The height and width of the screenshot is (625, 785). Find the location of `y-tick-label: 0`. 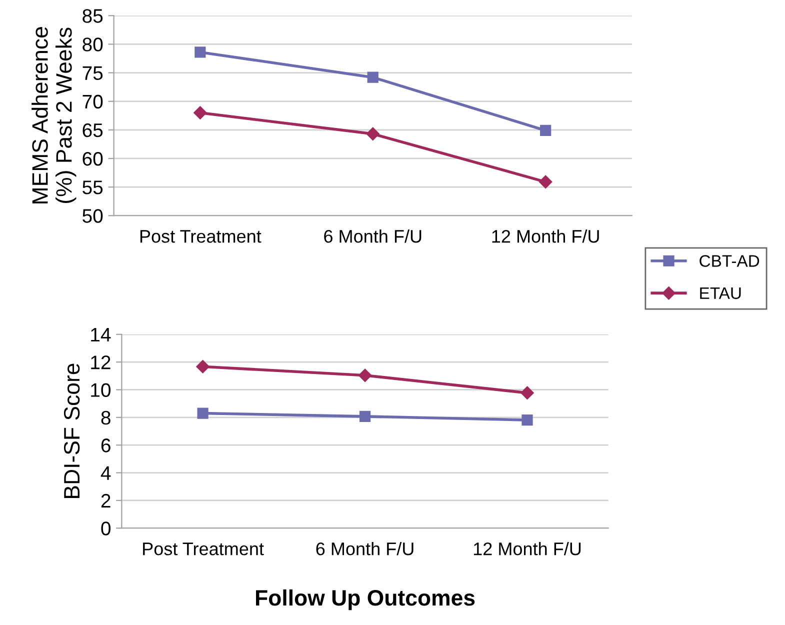

y-tick-label: 0 is located at coordinates (105, 529).